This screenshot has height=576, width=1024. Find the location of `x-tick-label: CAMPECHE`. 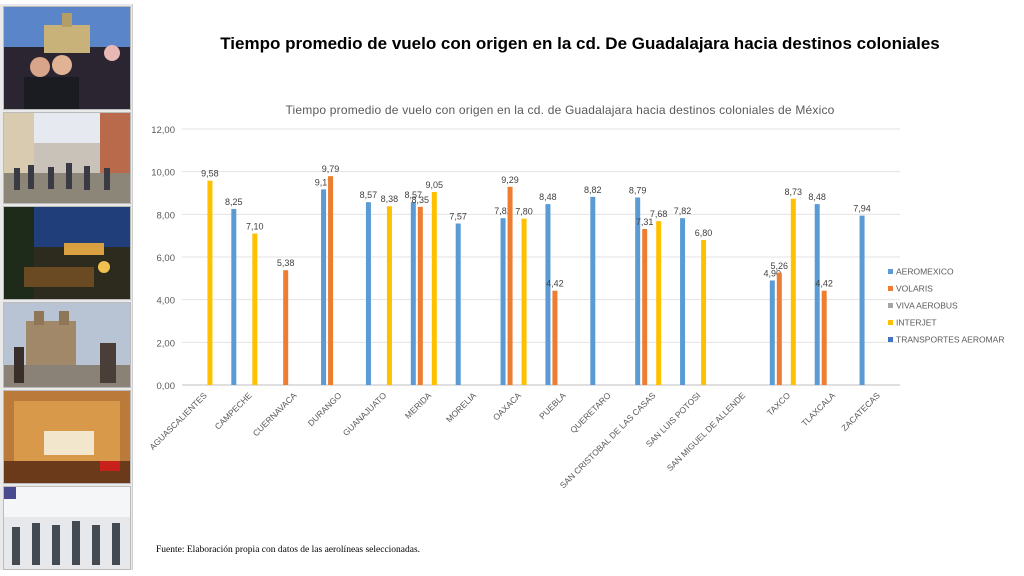

x-tick-label: CAMPECHE is located at coordinates (233, 410).